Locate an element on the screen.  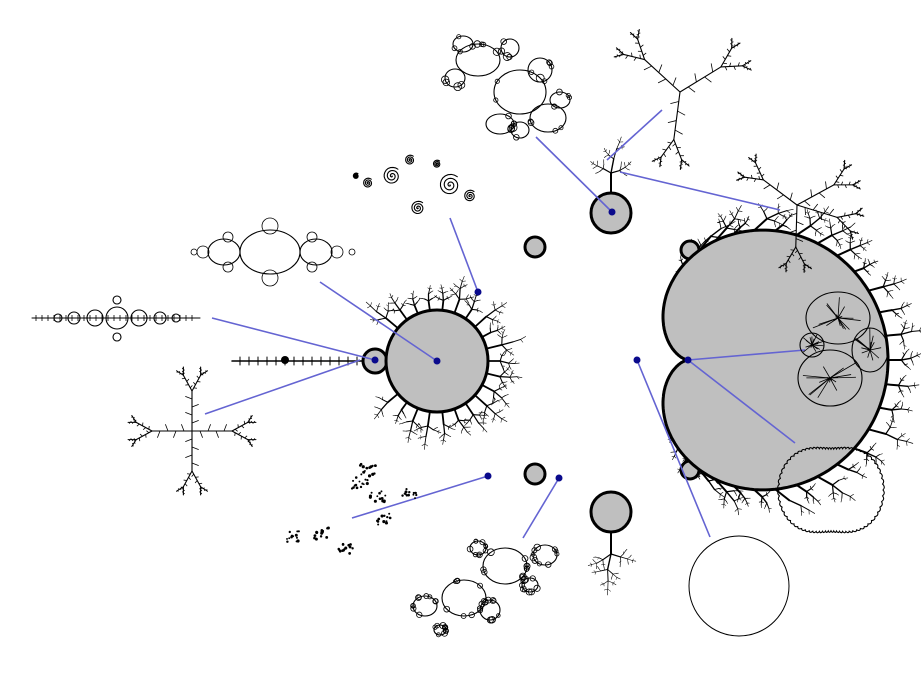
sample-point-rabbit is located at coordinates (612, 212).